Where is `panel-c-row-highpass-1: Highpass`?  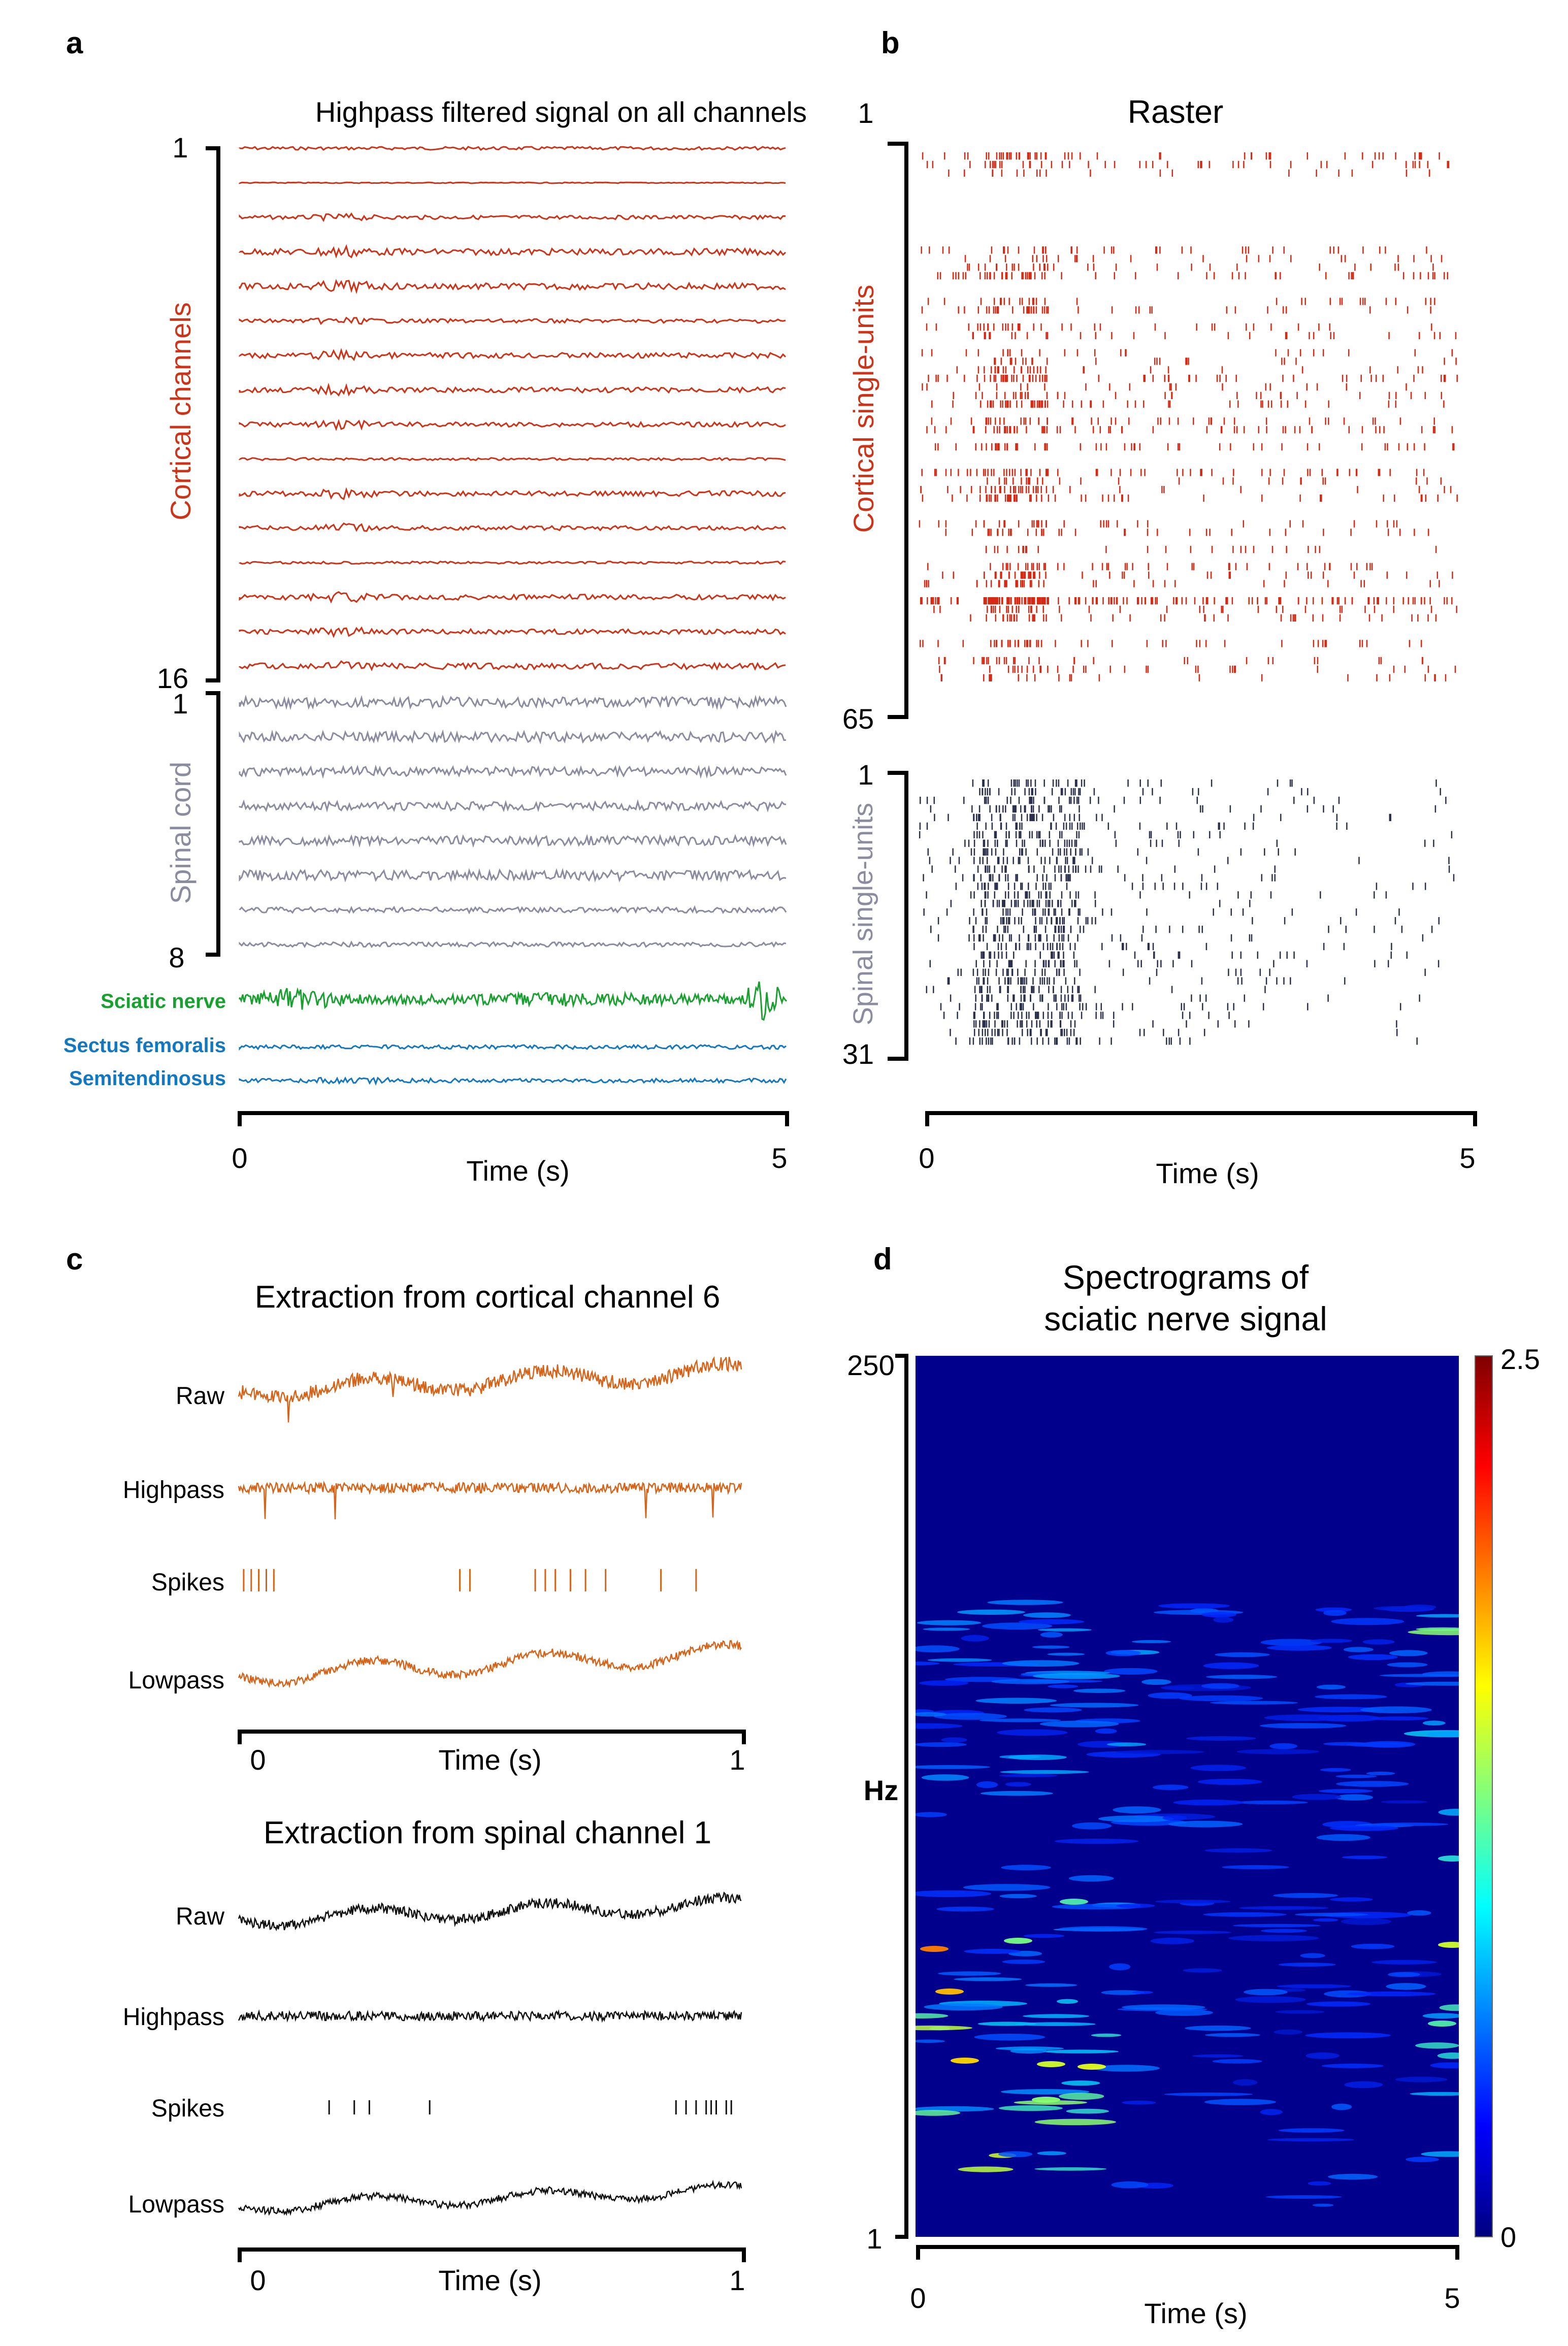 panel-c-row-highpass-1: Highpass is located at coordinates (174, 1490).